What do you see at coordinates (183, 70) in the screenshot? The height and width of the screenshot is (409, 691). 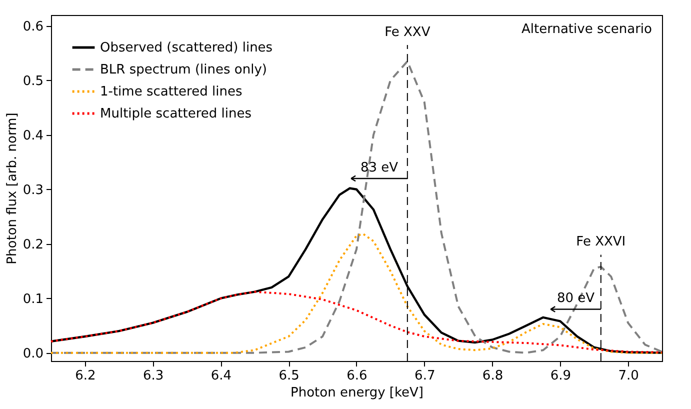 I see `legend-label: BLR spectrum (lines only)` at bounding box center [183, 70].